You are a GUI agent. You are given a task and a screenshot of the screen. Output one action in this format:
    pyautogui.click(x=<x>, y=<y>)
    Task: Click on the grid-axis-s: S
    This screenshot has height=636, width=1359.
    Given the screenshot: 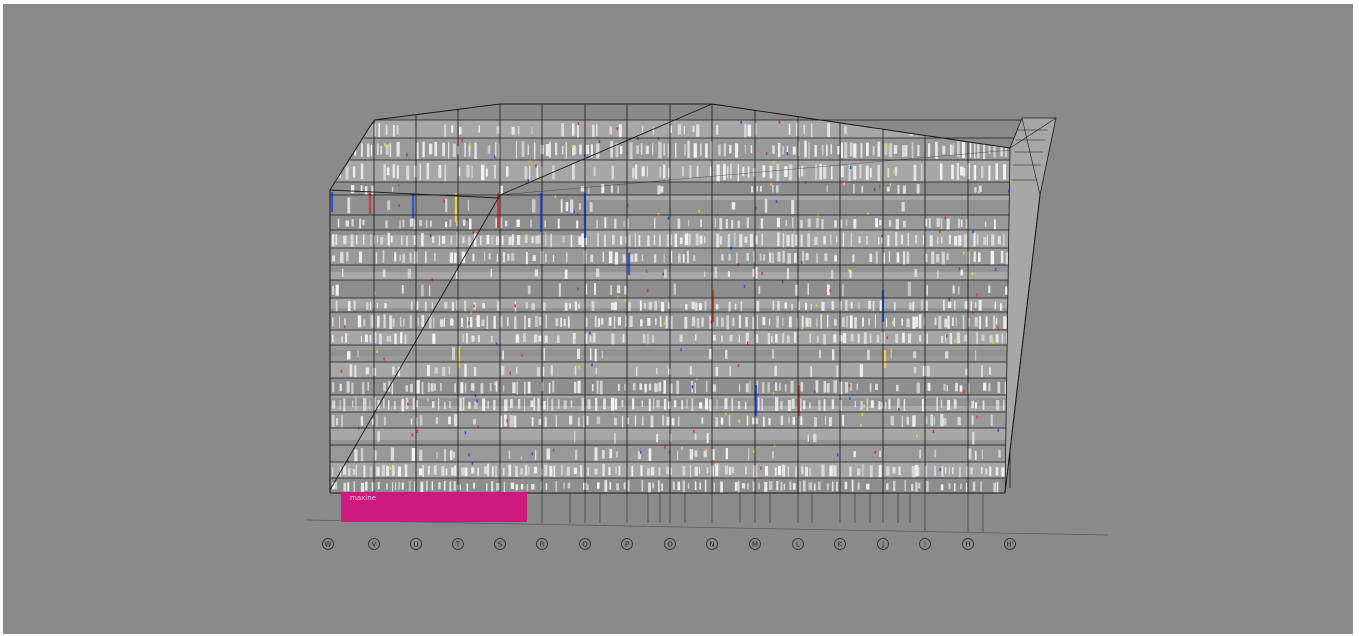 What is the action you would take?
    pyautogui.click(x=500, y=544)
    